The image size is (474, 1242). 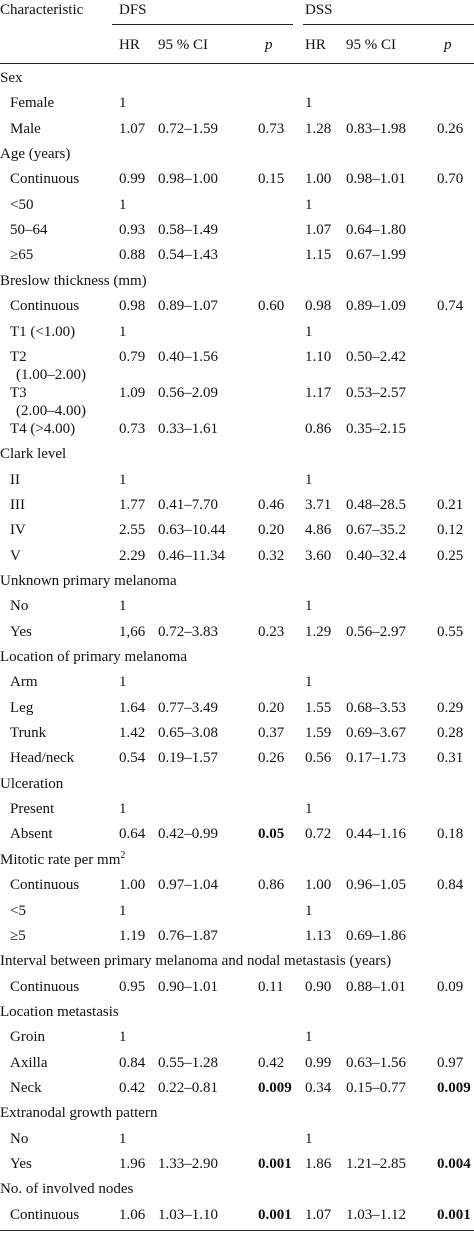 I want to click on section-heading: Age (years), so click(x=35, y=154).